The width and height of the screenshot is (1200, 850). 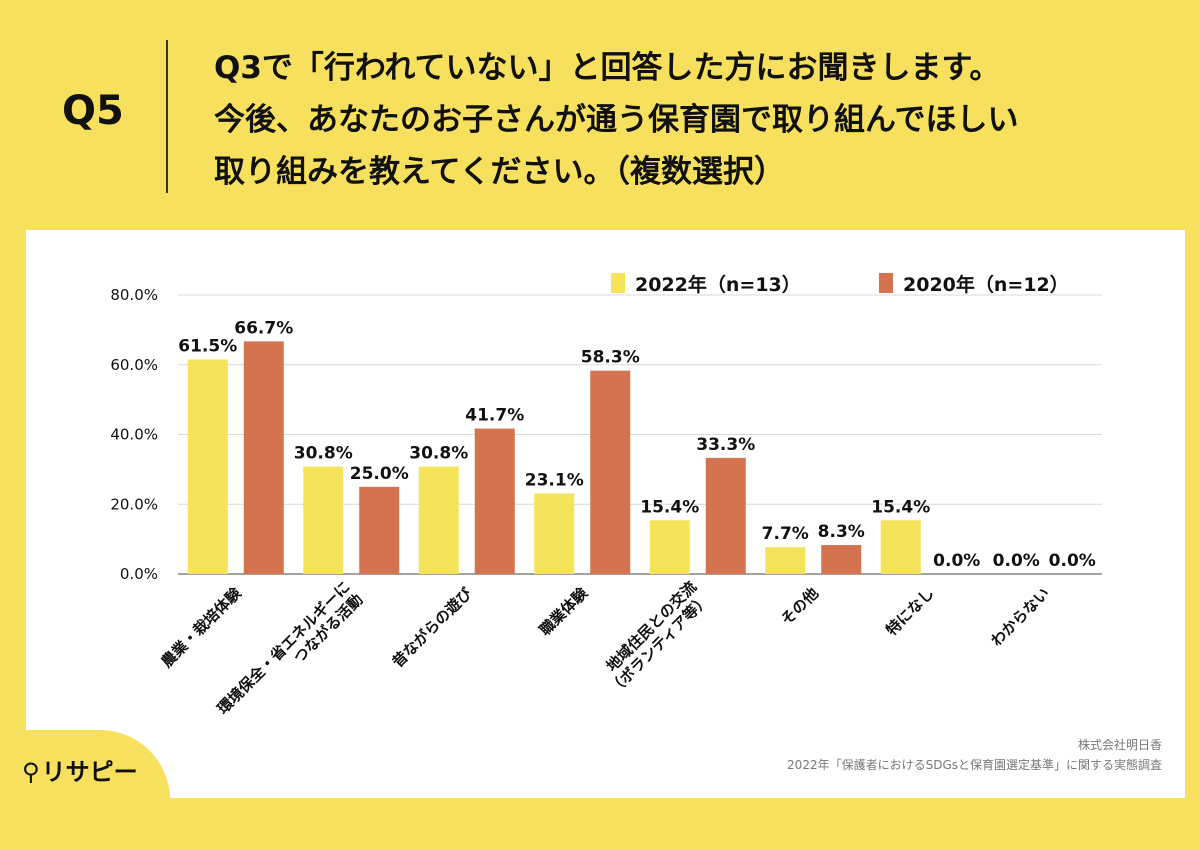 I want to click on question-line: Q3で「行われていない」と回答した方にお聞きします。, so click(x=607, y=68).